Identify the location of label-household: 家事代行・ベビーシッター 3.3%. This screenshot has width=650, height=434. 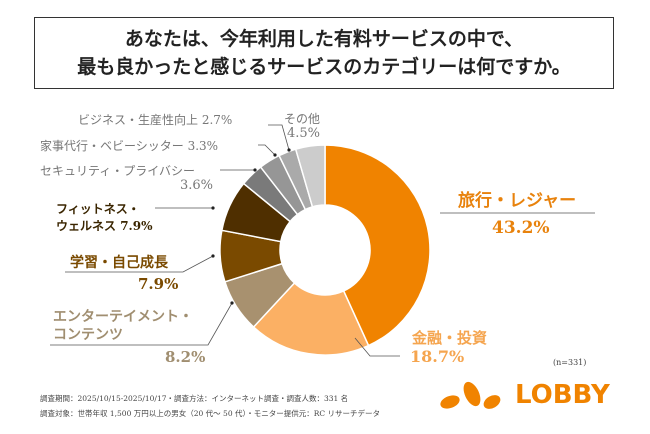
(129, 145).